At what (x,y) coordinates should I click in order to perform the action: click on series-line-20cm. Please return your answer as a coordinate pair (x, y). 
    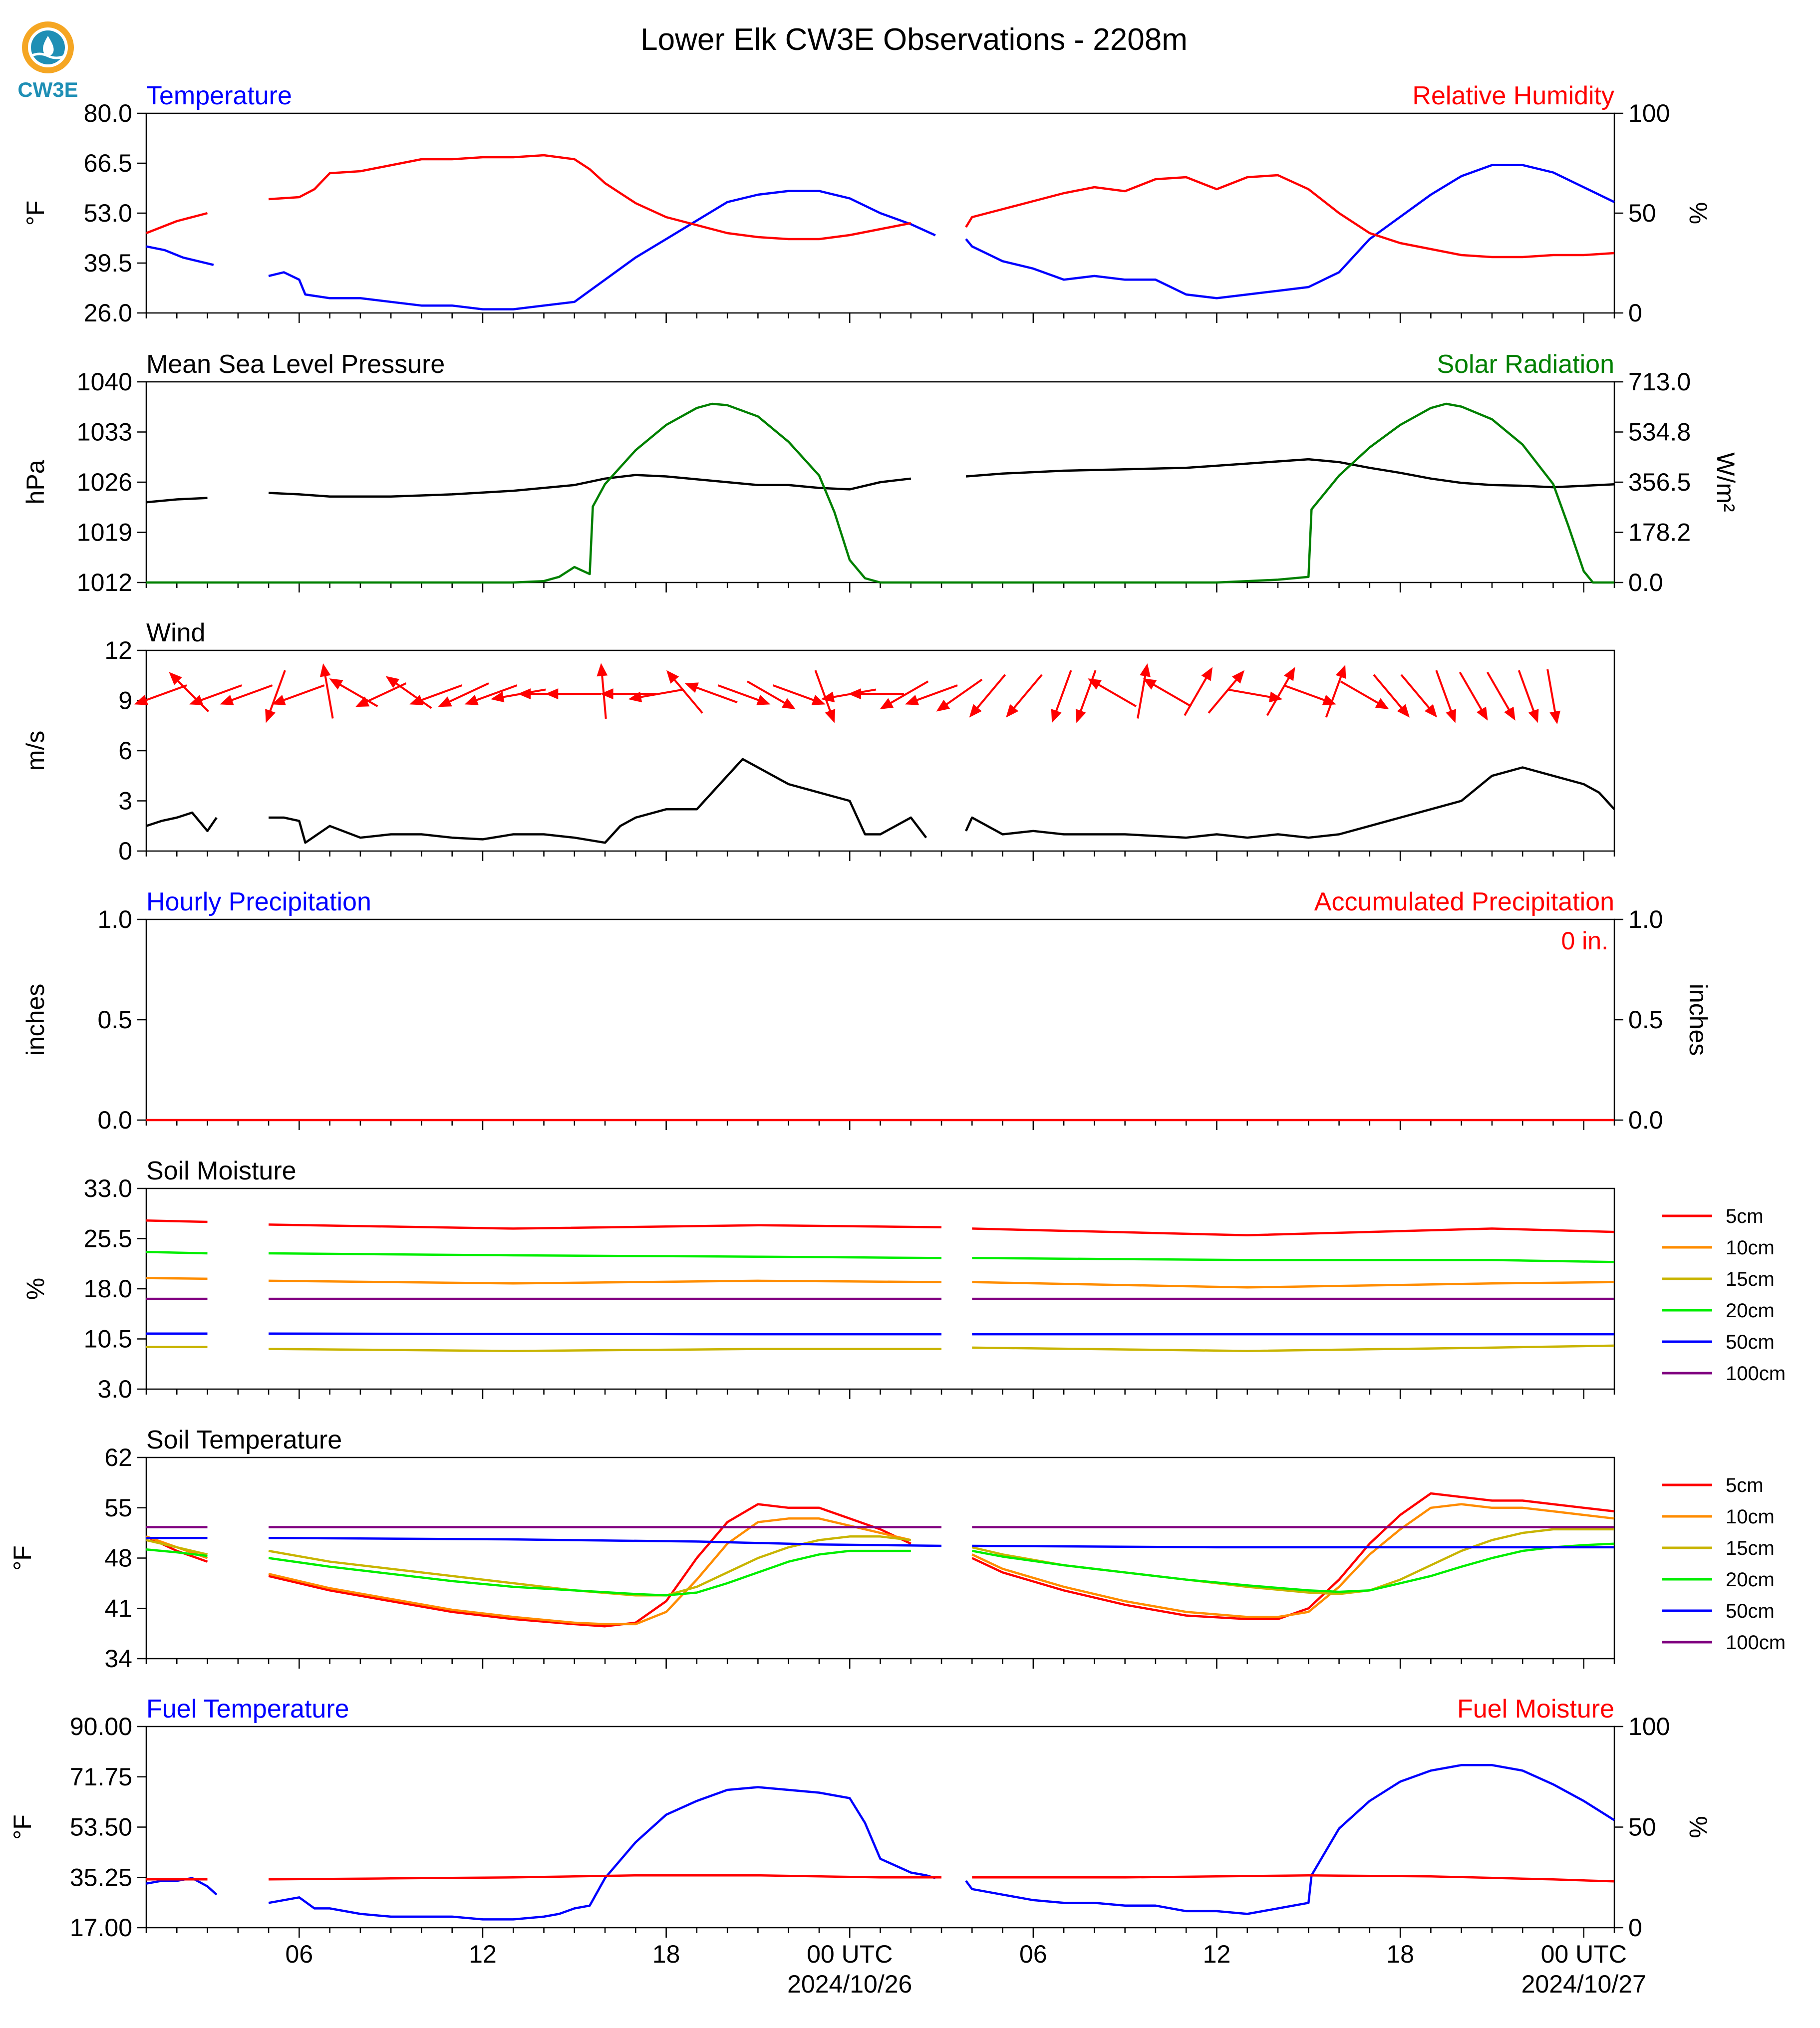
    Looking at the image, I should click on (880, 1569).